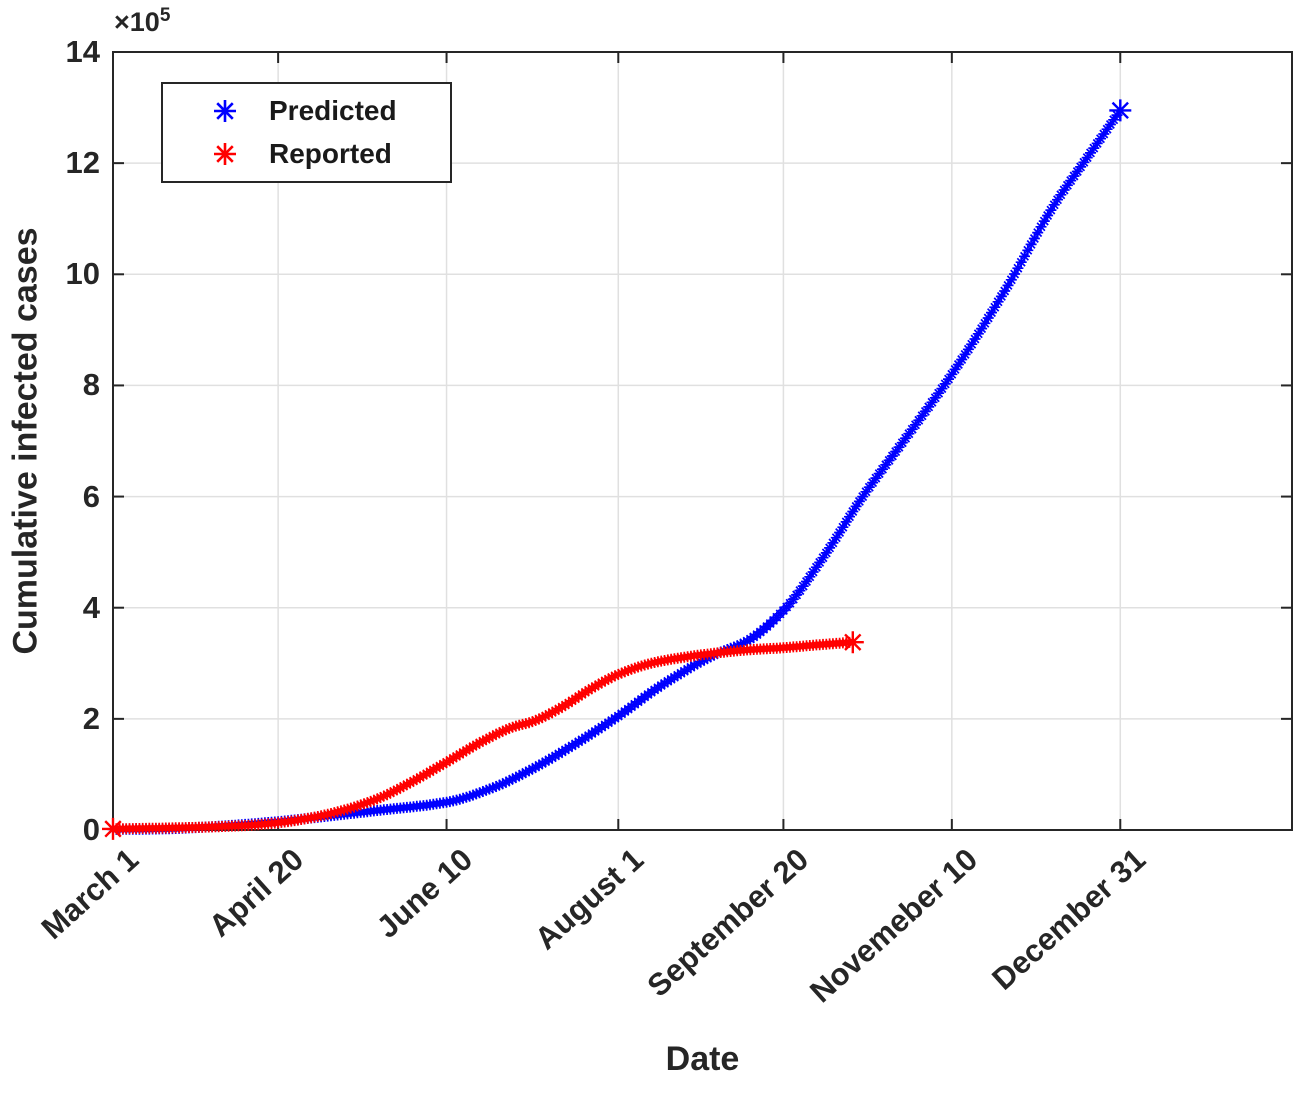 The width and height of the screenshot is (1300, 1102). Describe the element at coordinates (82, 274) in the screenshot. I see `y-tick-label: 10` at that location.